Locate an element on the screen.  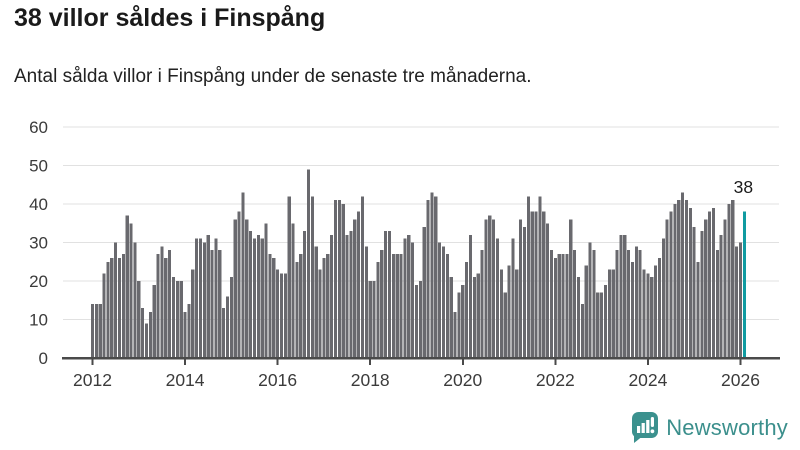
y-tick-label: 60 is located at coordinates (38, 127).